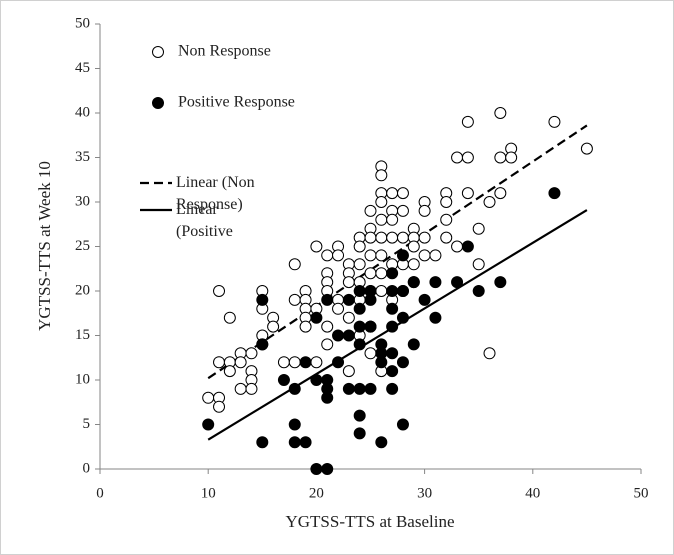  I want to click on y-tick-label: 50, so click(82, 23).